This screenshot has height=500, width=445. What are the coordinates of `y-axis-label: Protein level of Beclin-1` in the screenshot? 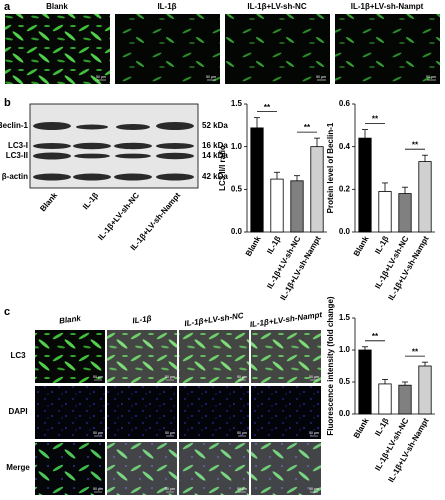 It's located at (330, 167).